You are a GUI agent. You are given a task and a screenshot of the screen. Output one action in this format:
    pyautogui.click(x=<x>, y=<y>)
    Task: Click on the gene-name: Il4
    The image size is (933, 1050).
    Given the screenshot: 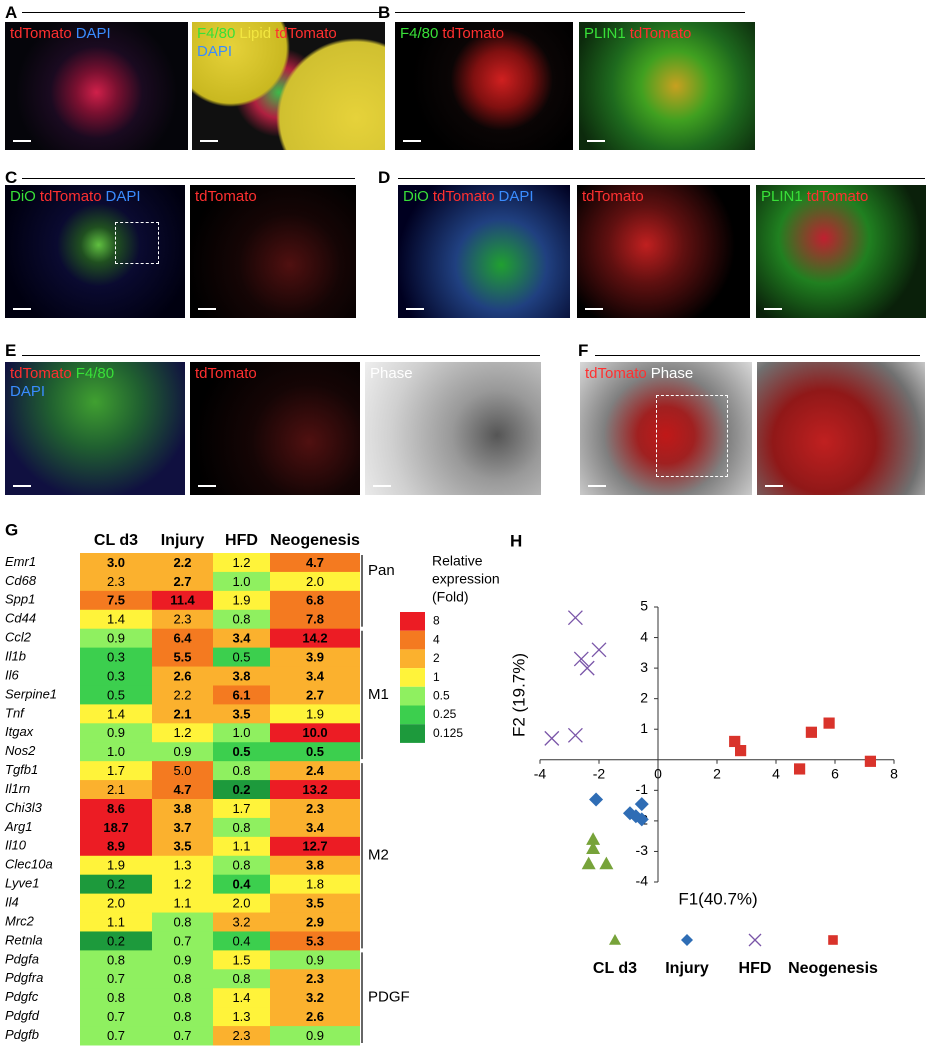 What is the action you would take?
    pyautogui.click(x=12, y=902)
    